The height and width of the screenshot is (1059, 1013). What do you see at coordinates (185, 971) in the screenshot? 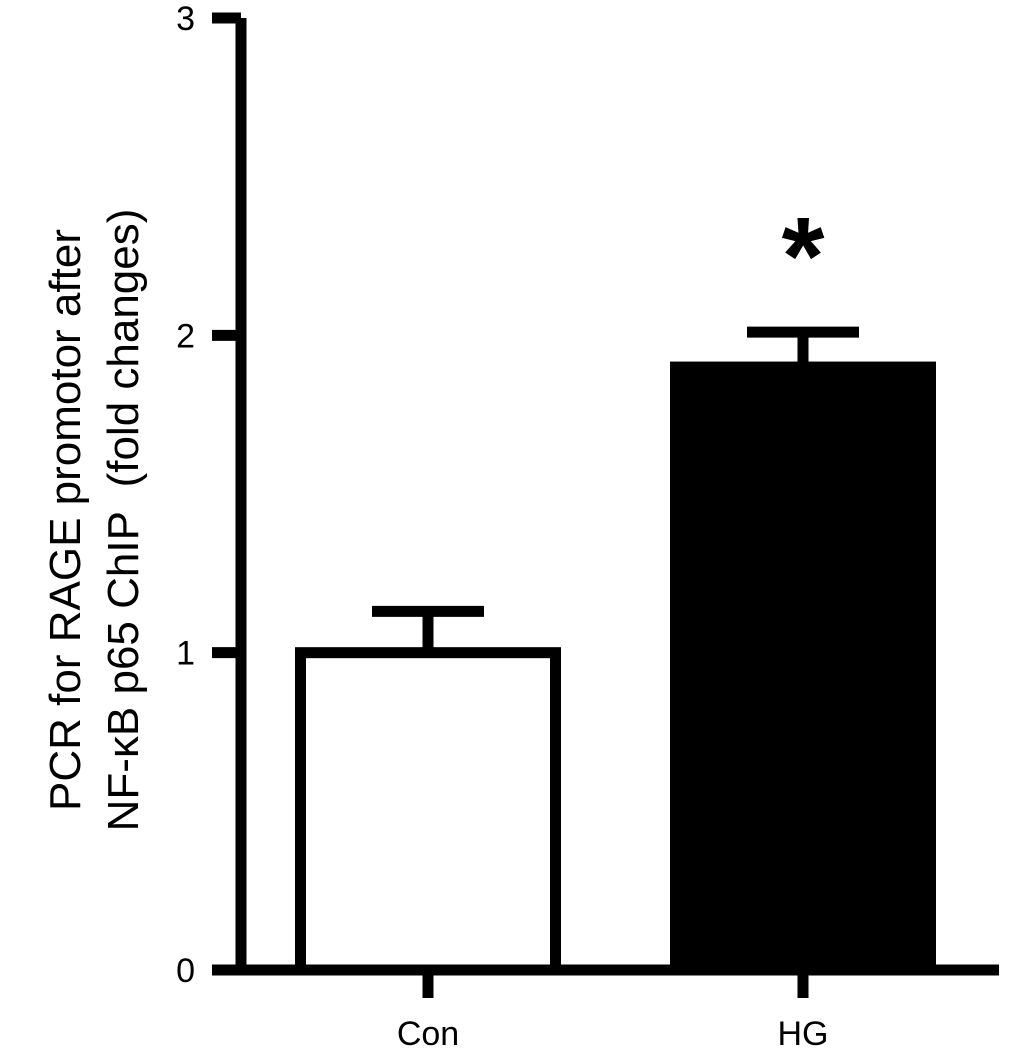
I see `y-tick-label-0: 0` at bounding box center [185, 971].